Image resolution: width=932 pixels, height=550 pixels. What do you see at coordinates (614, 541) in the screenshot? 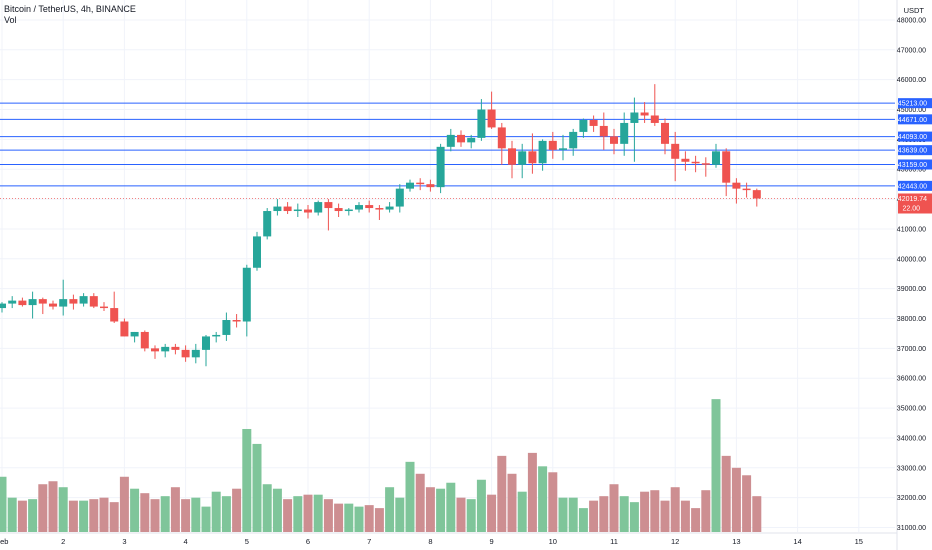
I see `time-tick-label: 11` at bounding box center [614, 541].